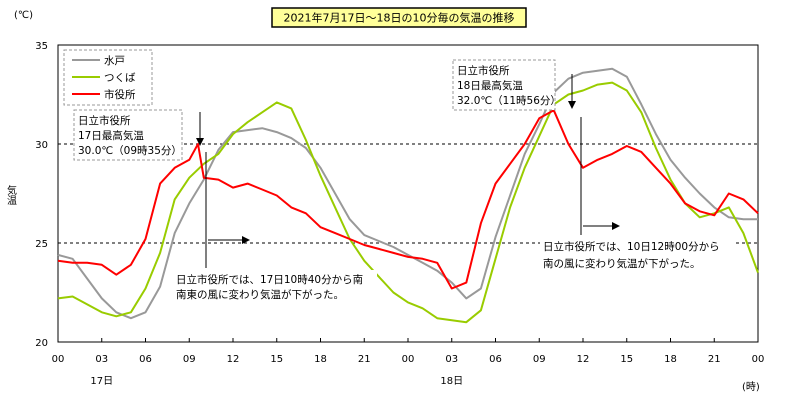 This screenshot has width=800, height=400. What do you see at coordinates (408, 351) in the screenshot?
I see `x-axis-ticks: 00 03 06 09 12 15 18 21 00 03 06 09 12 15 18 21 00` at bounding box center [408, 351].